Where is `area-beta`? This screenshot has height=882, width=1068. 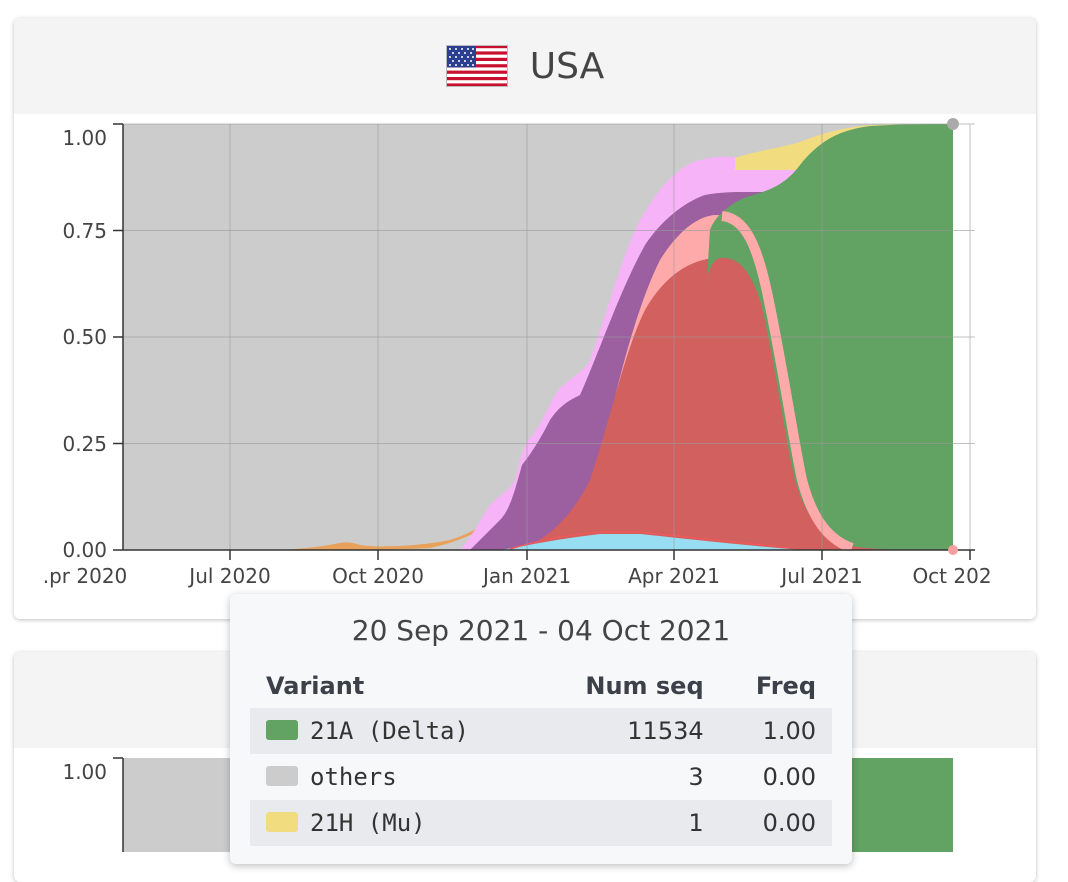
area-beta is located at coordinates (650, 542).